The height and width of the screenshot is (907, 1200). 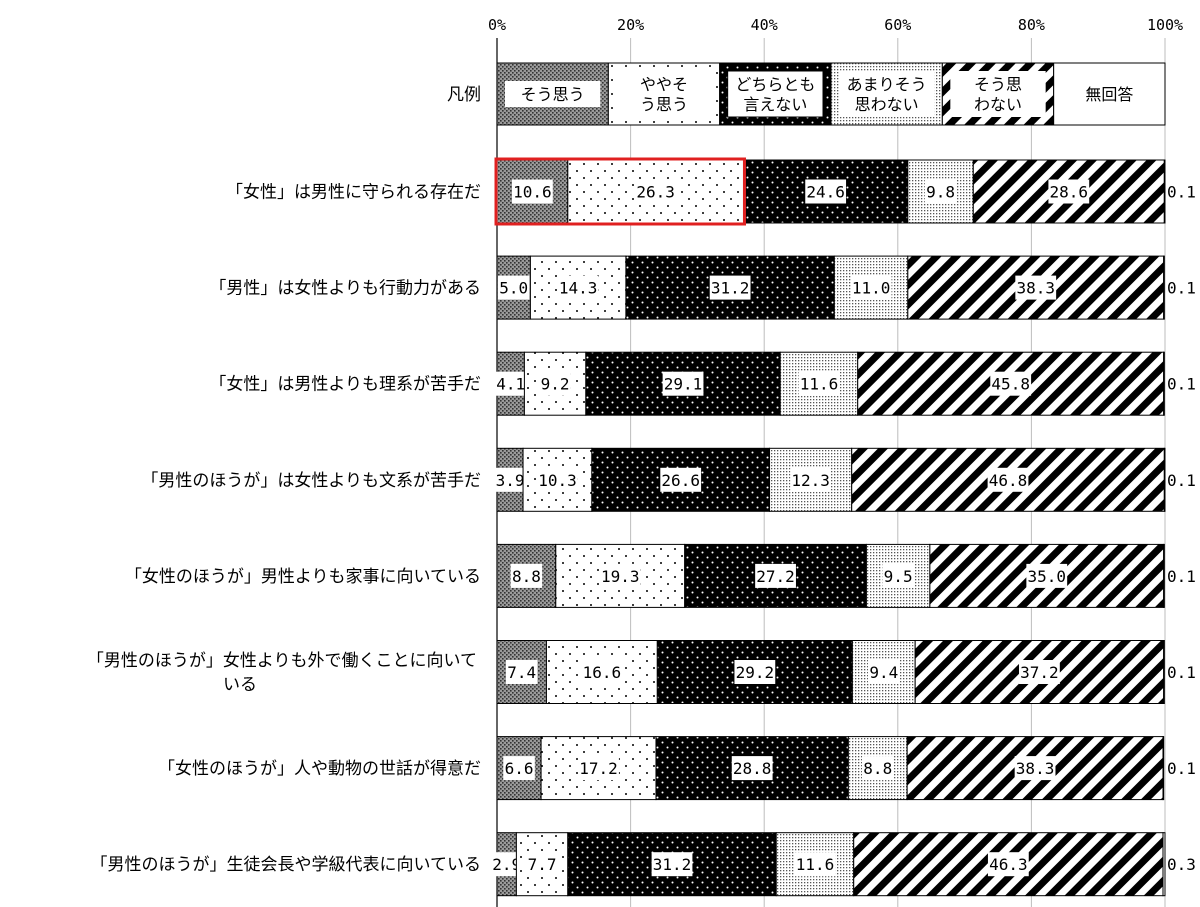 I want to click on category-label: 「女性のほうが」男性よりも家事に向いている, so click(x=303, y=577).